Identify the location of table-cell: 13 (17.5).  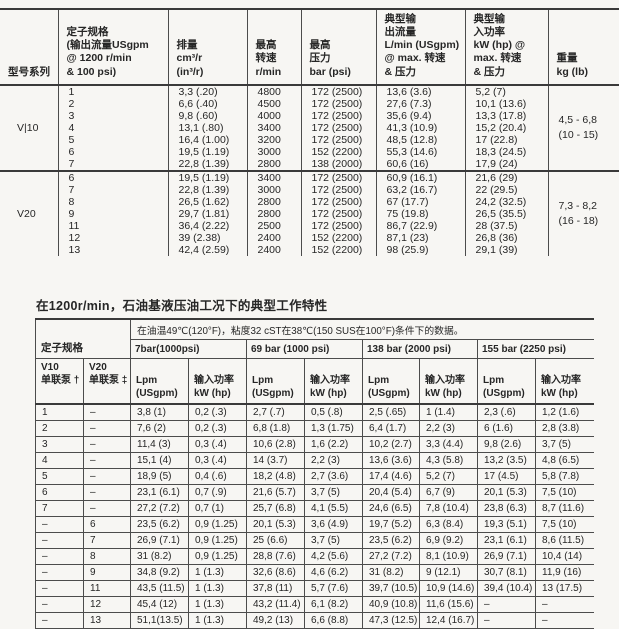
(564, 588).